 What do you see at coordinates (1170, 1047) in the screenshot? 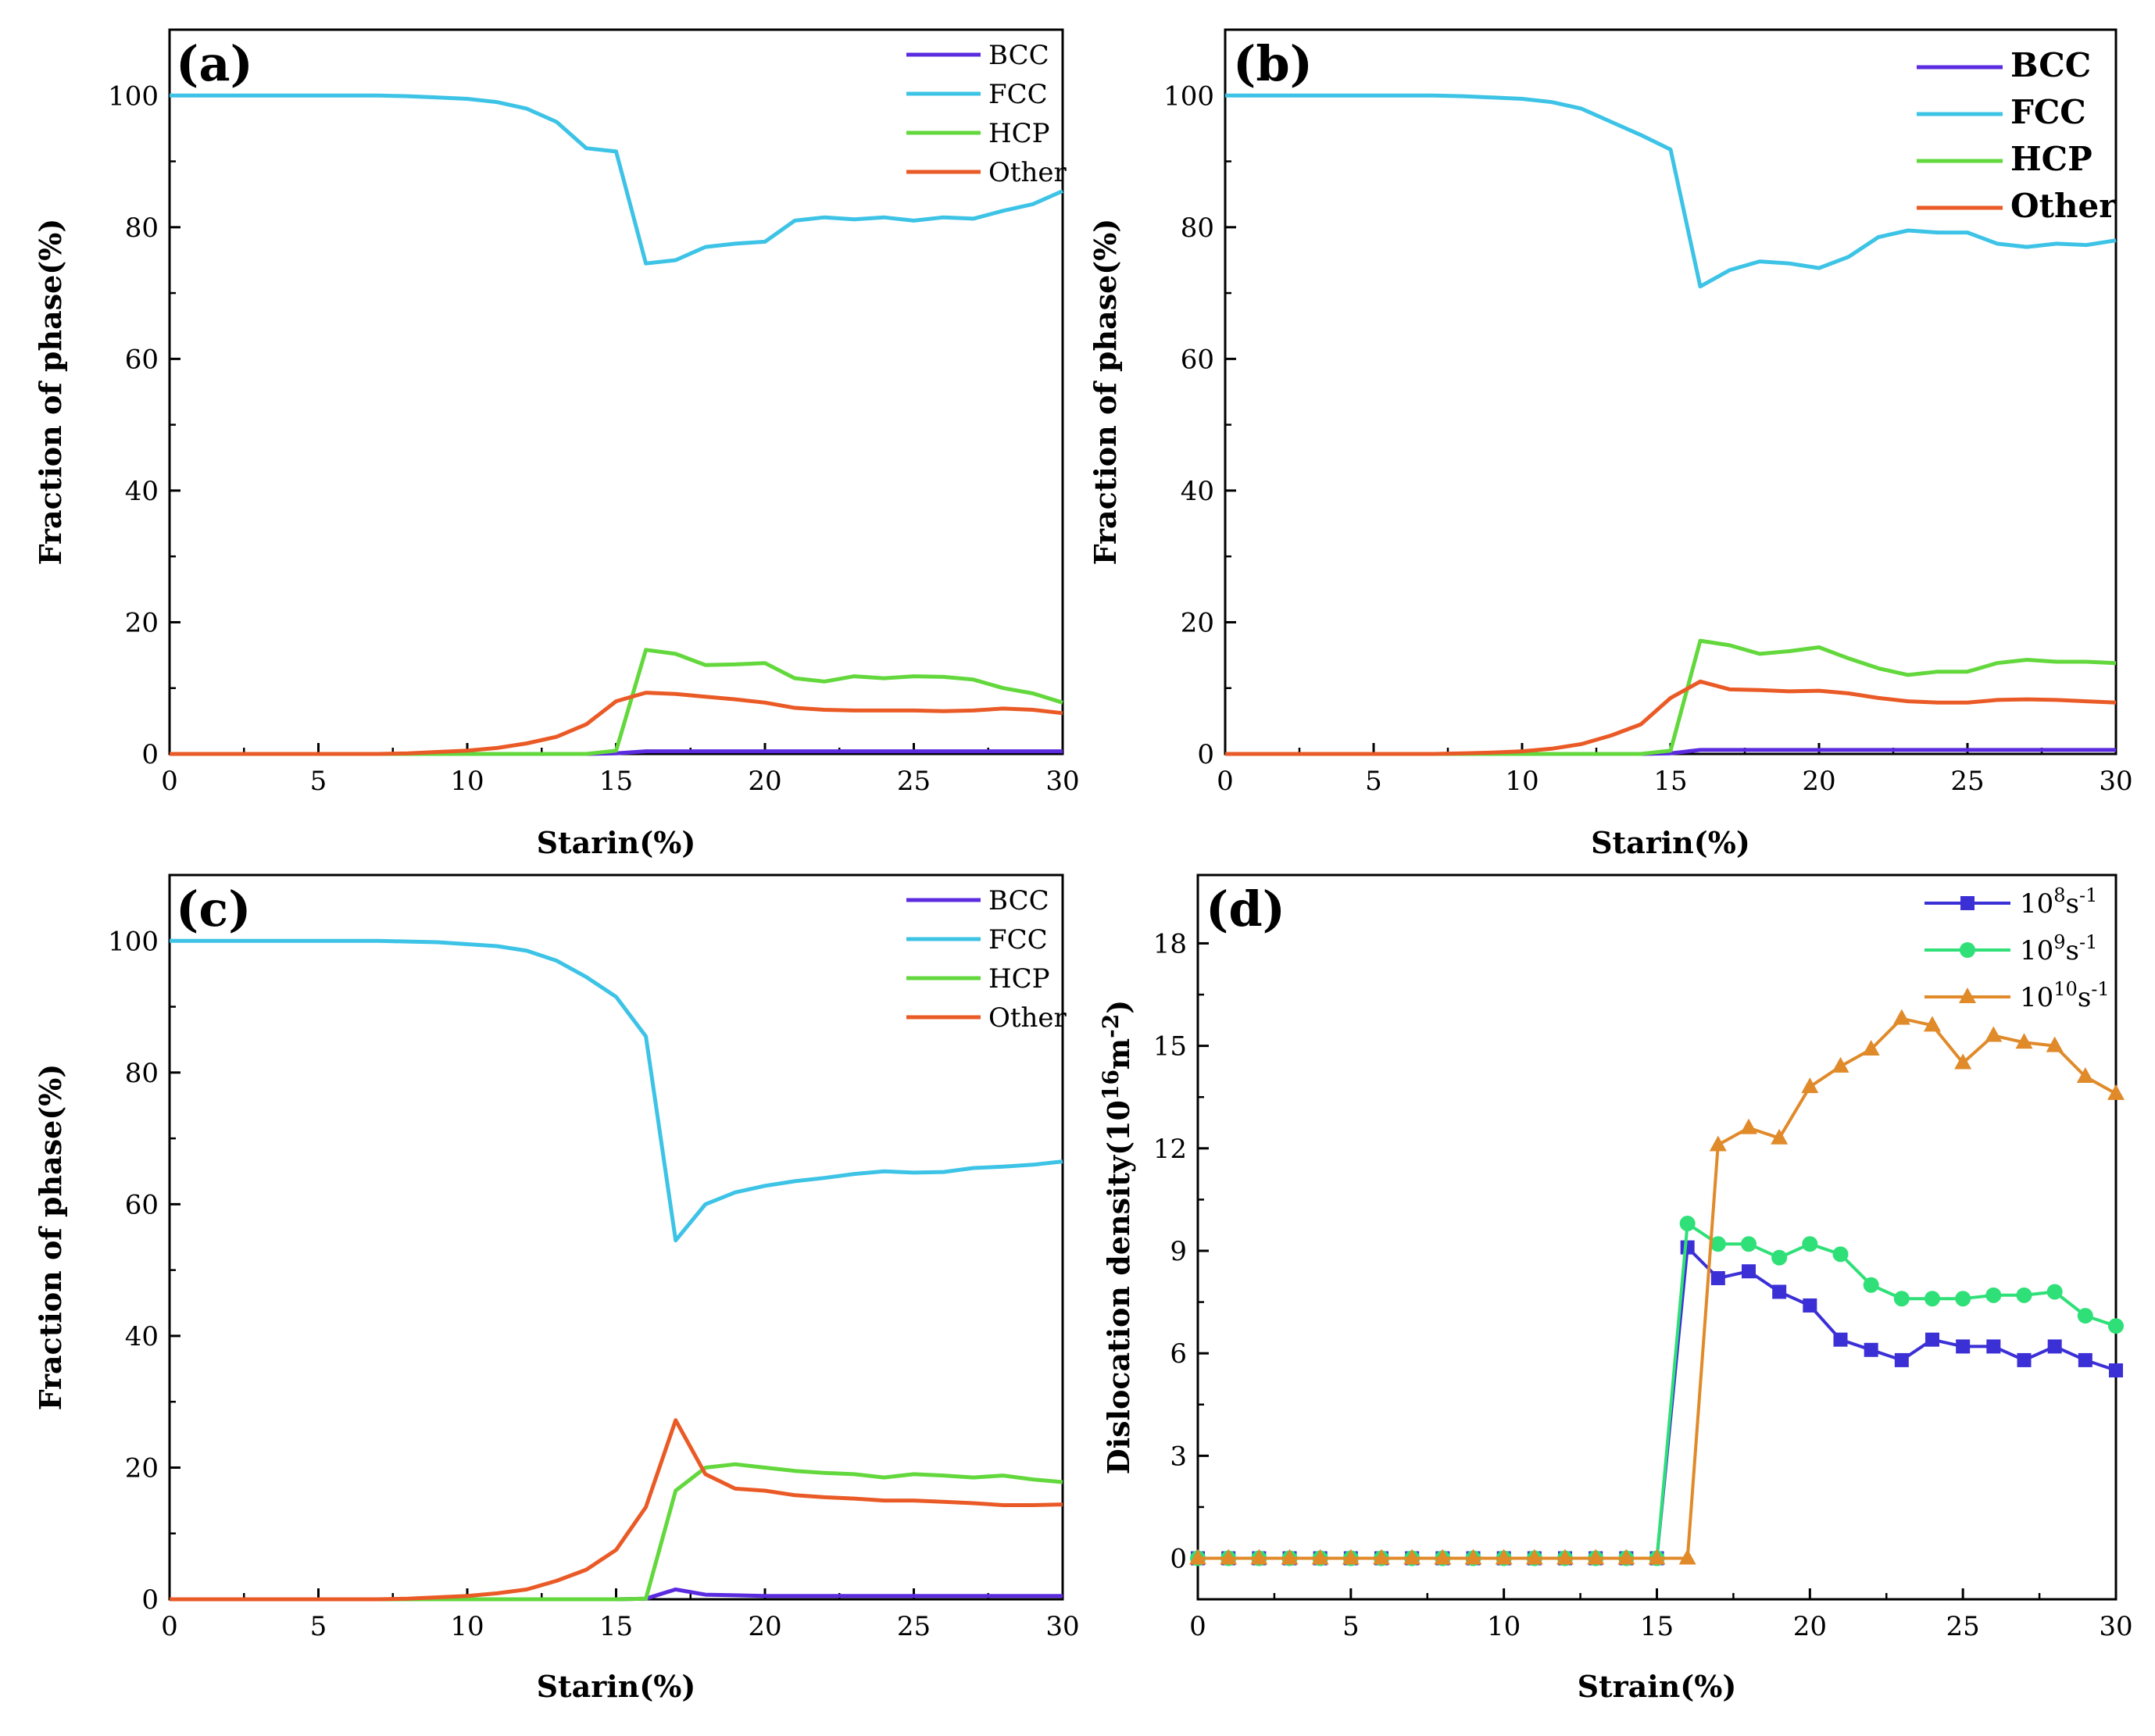
I see `y-tick-label: 15` at bounding box center [1170, 1047].